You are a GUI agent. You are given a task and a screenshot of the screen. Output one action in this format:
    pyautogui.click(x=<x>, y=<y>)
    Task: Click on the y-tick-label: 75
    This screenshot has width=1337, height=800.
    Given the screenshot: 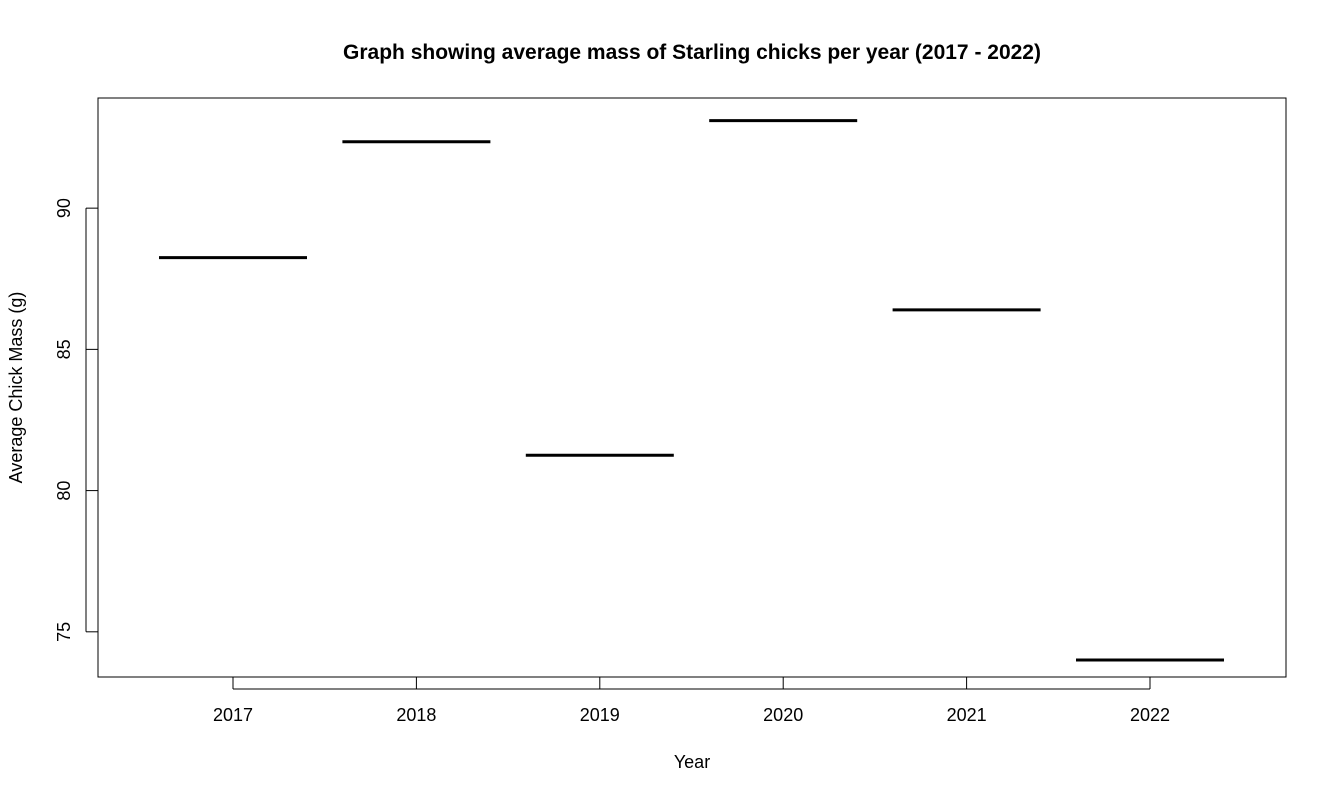 What is the action you would take?
    pyautogui.click(x=64, y=632)
    